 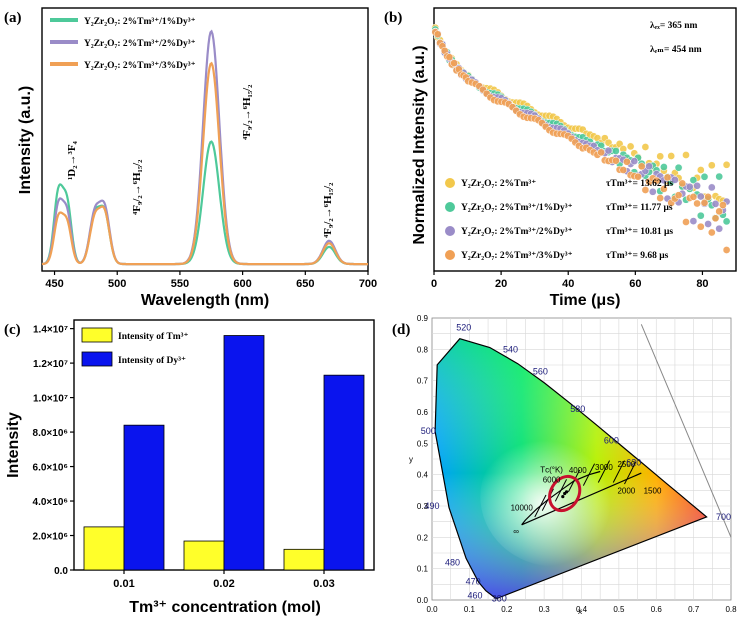 I want to click on x-tick-label: 0.8, so click(x=731, y=609).